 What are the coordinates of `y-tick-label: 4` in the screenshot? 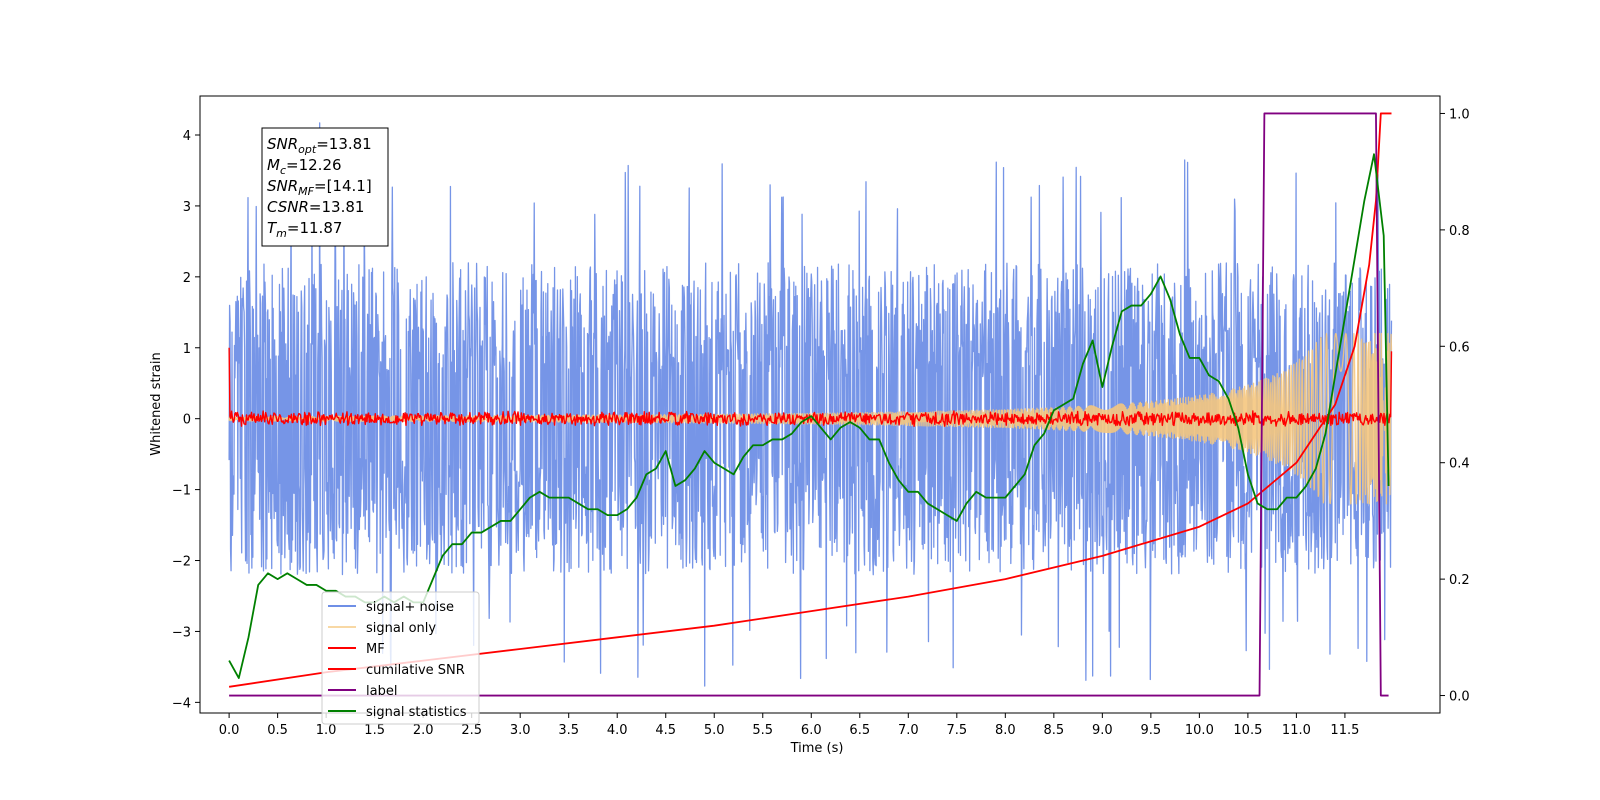 It's located at (187, 136).